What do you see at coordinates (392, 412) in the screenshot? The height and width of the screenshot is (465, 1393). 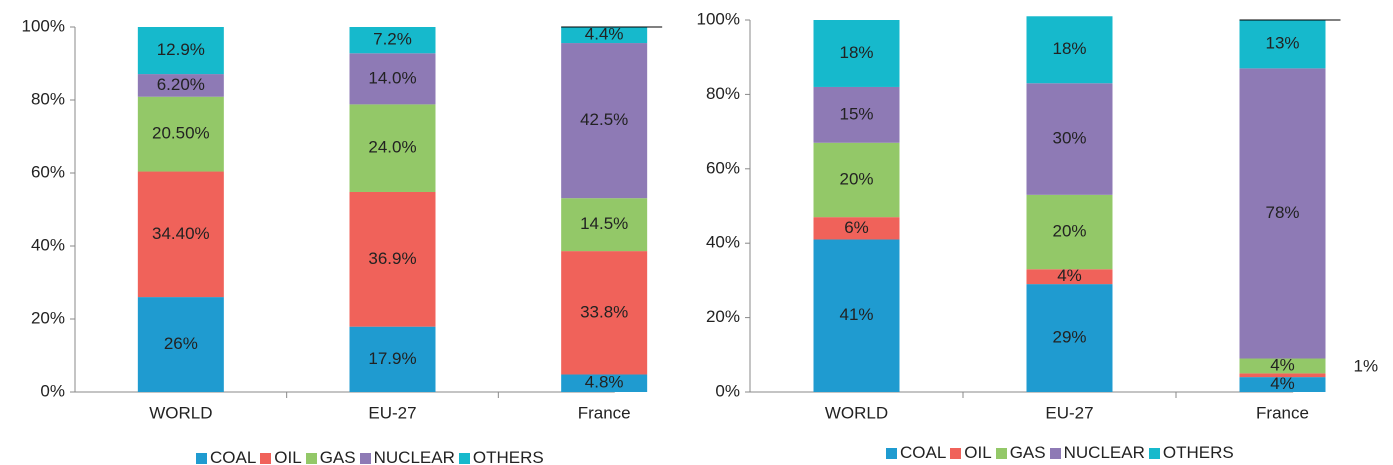 I see `x-tick-label: EU-27` at bounding box center [392, 412].